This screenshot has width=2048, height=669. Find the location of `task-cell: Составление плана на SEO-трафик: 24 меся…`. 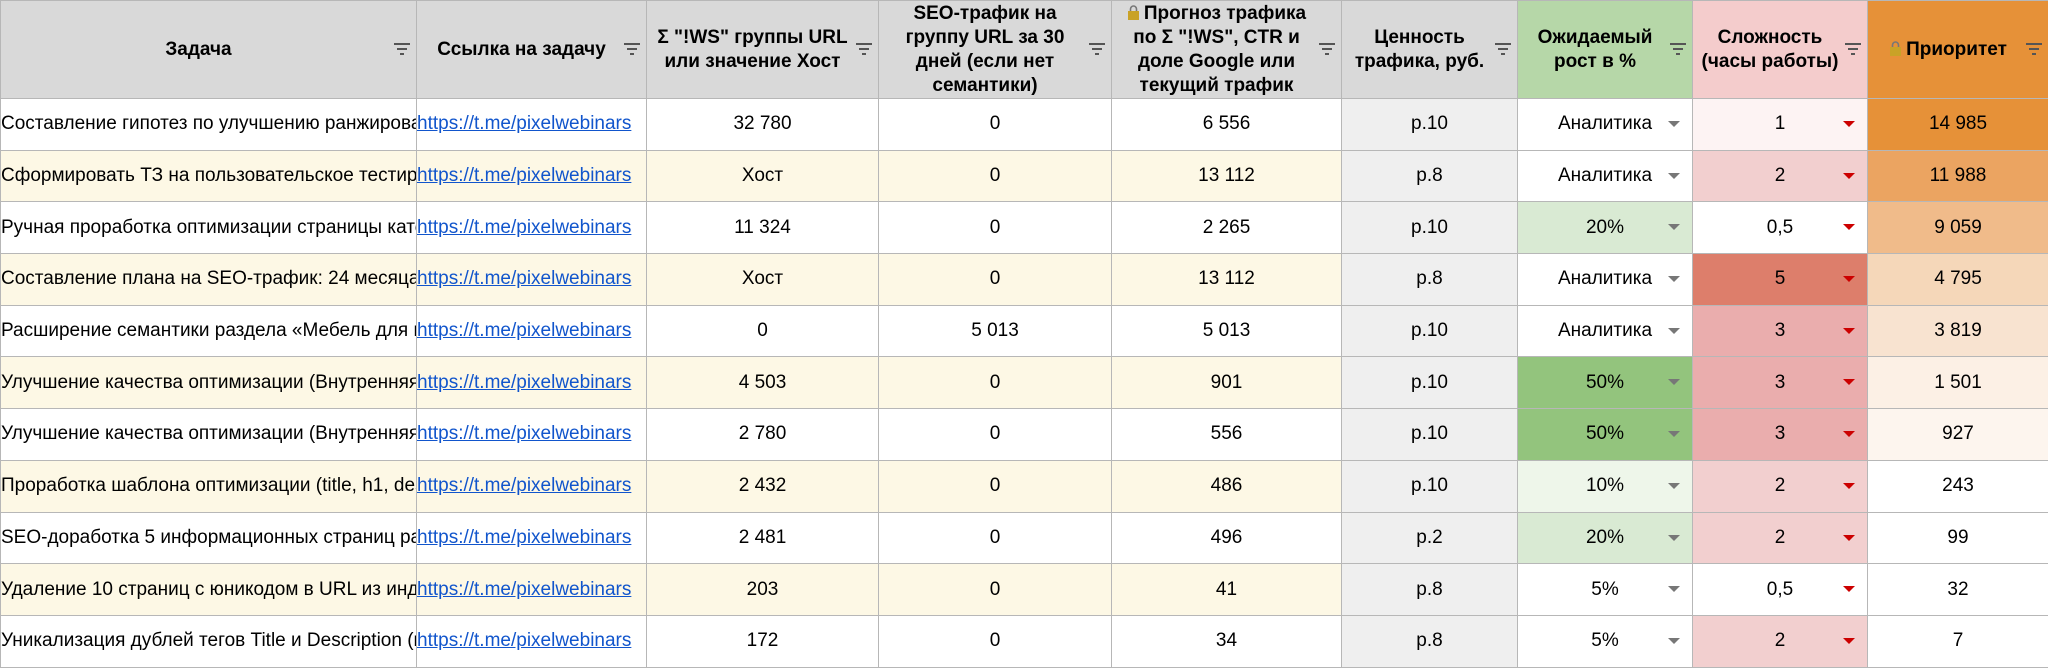

task-cell: Составление плана на SEO-трафик: 24 меся… is located at coordinates (208, 279).